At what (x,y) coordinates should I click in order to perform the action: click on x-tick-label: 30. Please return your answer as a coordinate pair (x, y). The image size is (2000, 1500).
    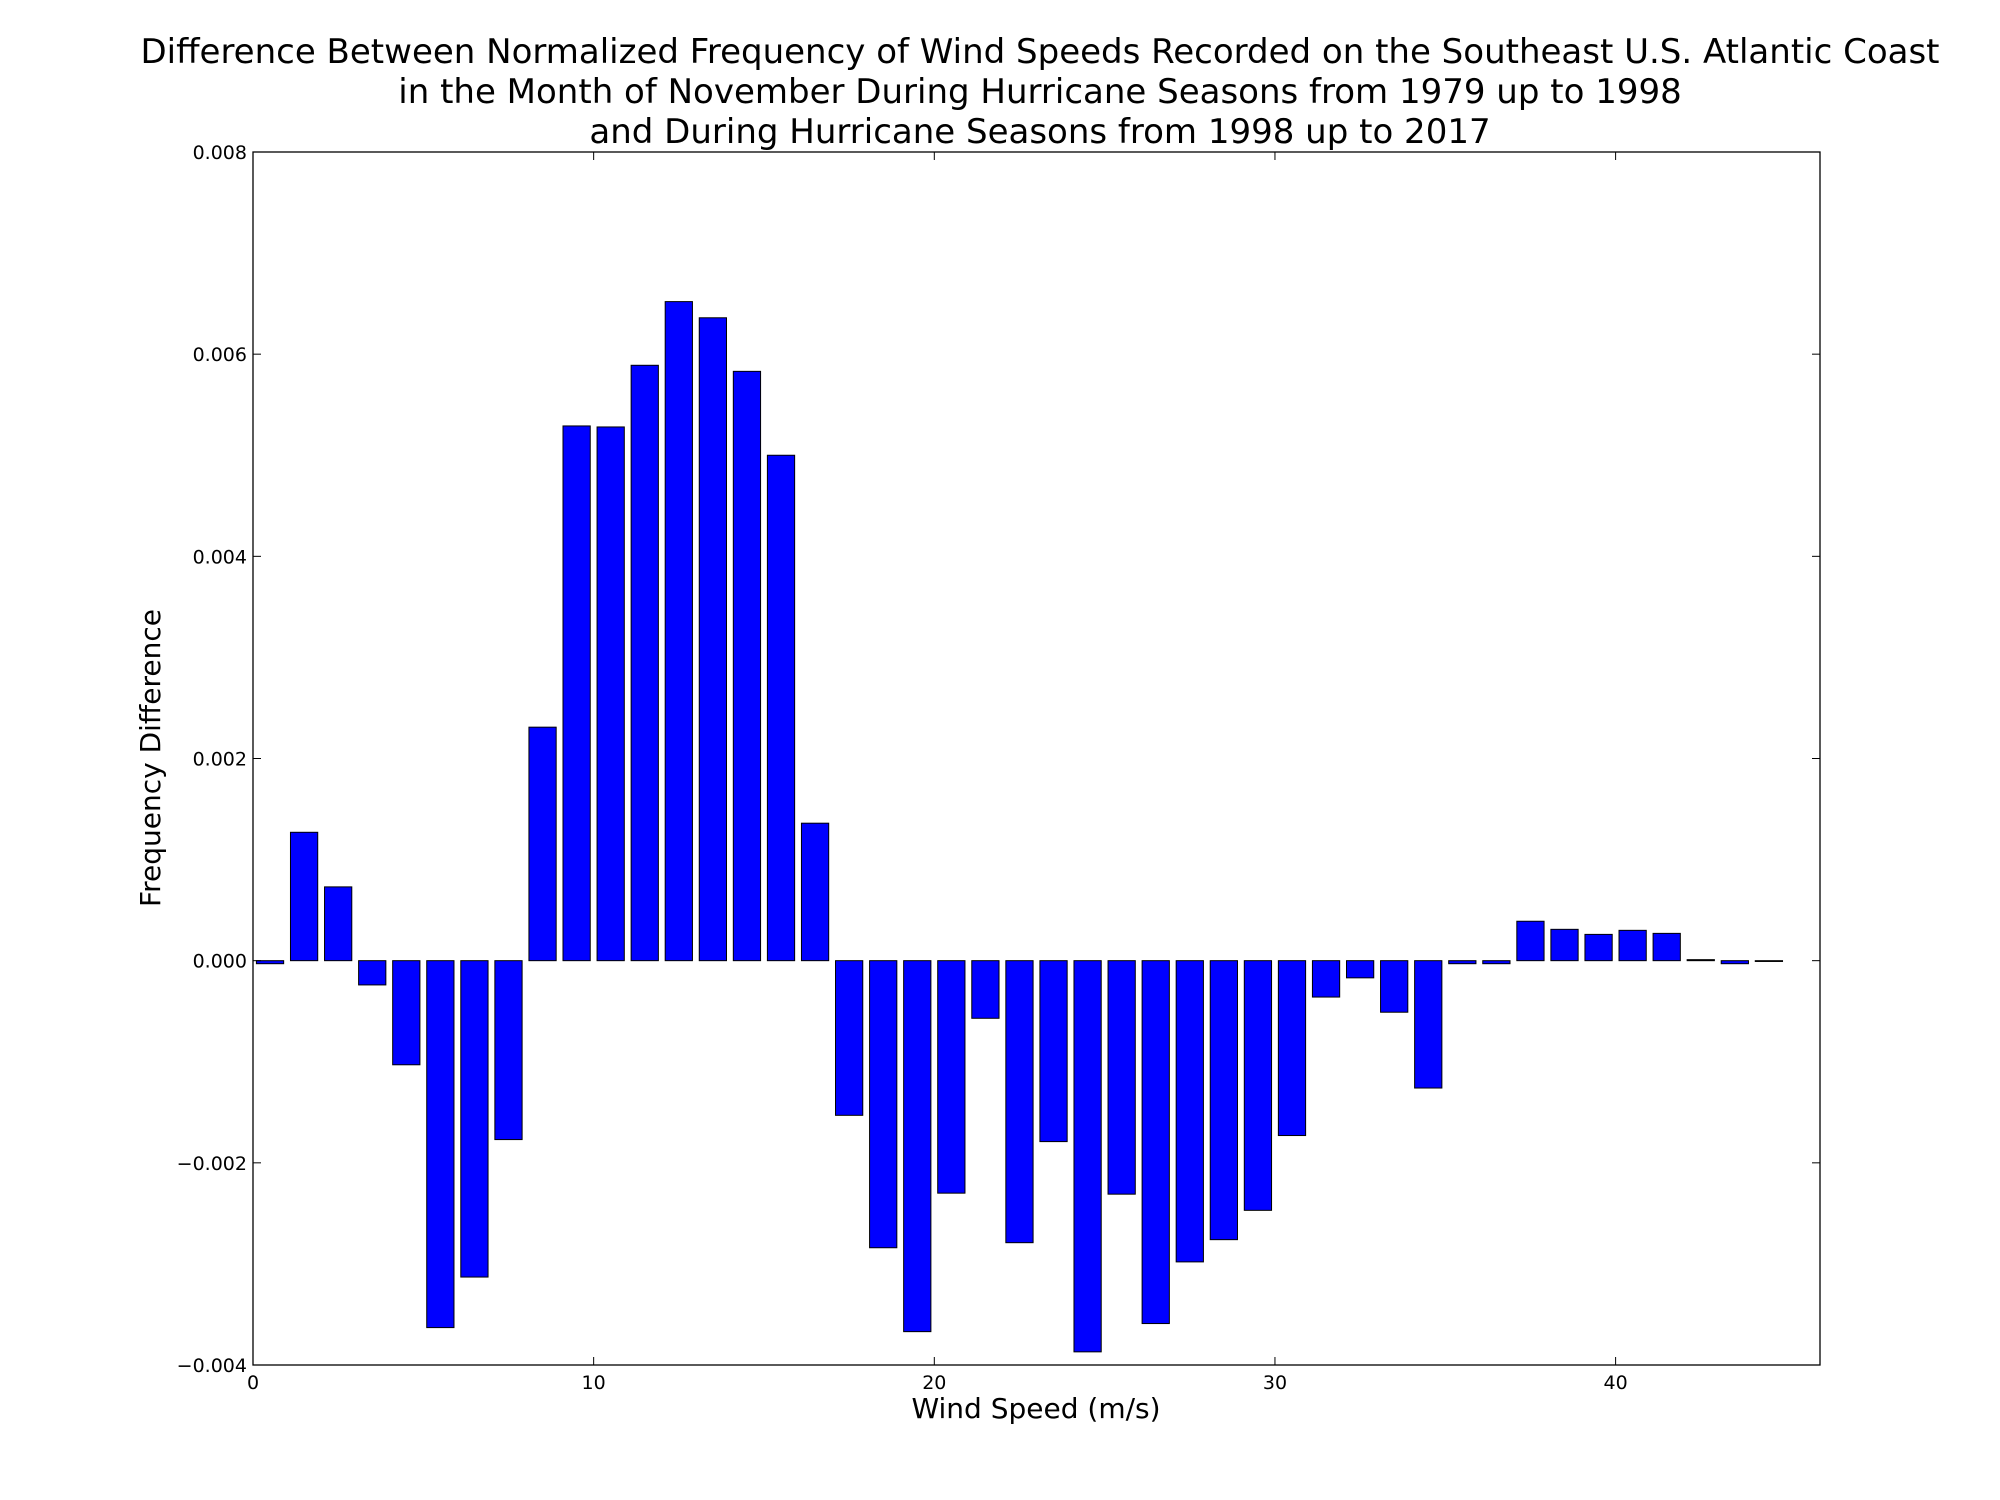
    Looking at the image, I should click on (1275, 1383).